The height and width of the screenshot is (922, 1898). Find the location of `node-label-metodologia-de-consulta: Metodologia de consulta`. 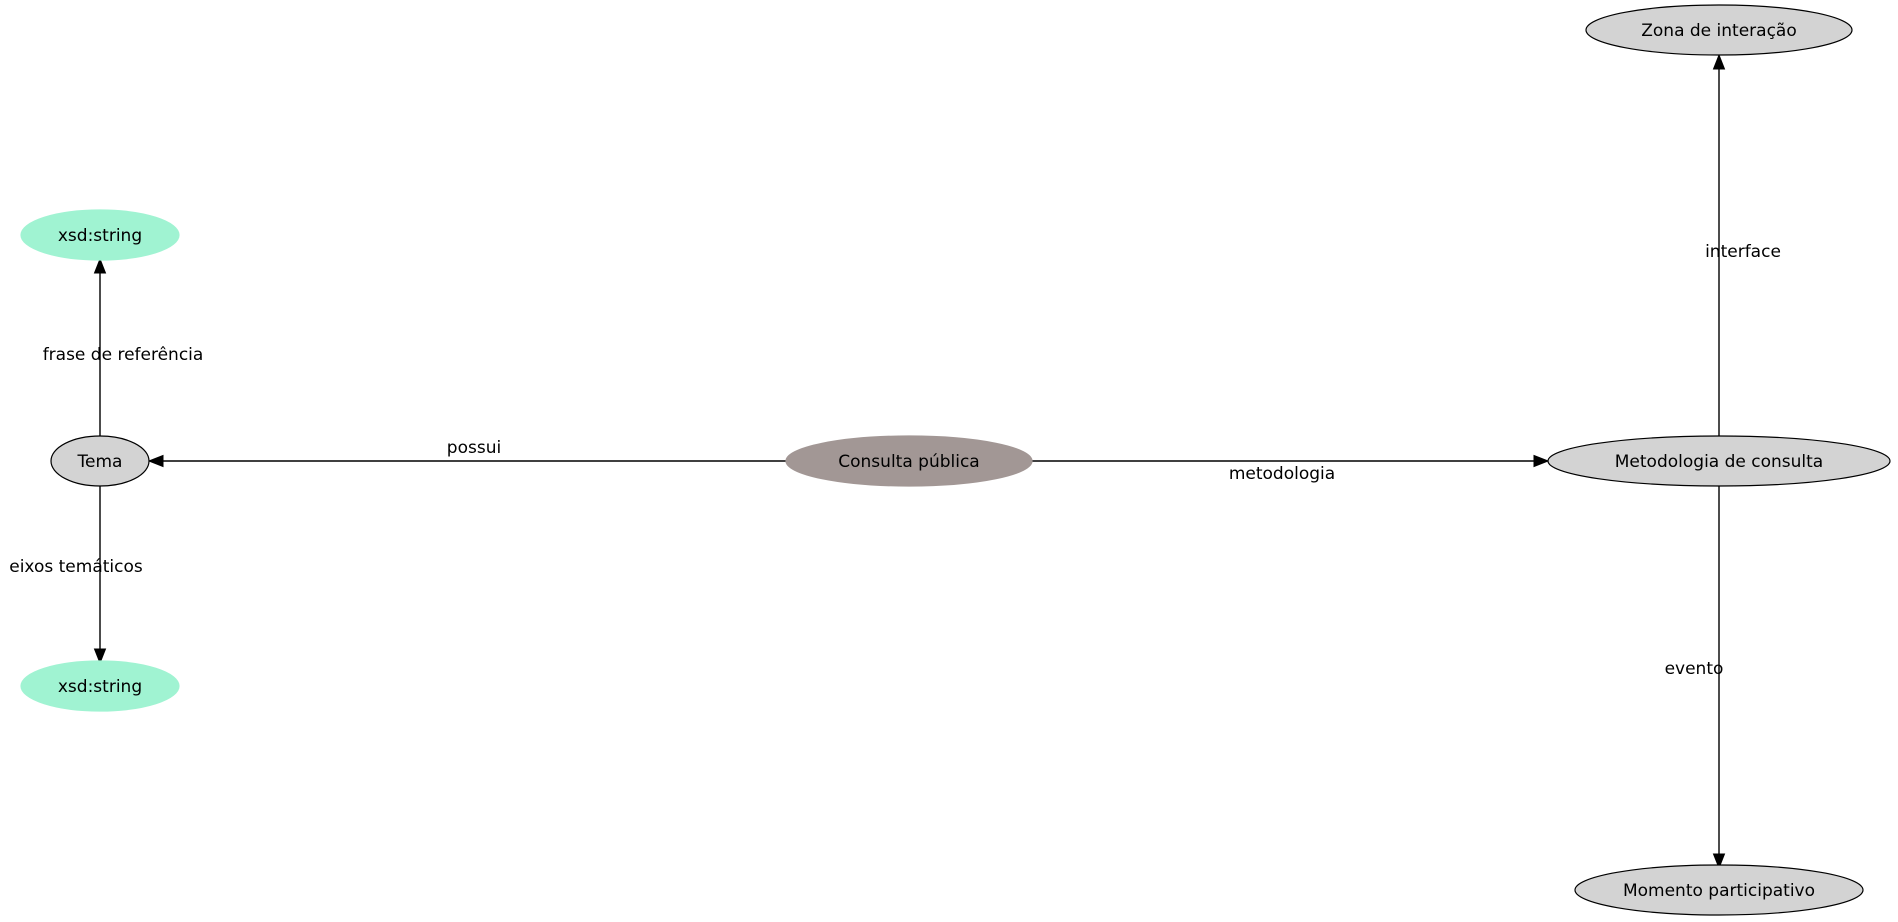

node-label-metodologia-de-consulta: Metodologia de consulta is located at coordinates (1719, 462).